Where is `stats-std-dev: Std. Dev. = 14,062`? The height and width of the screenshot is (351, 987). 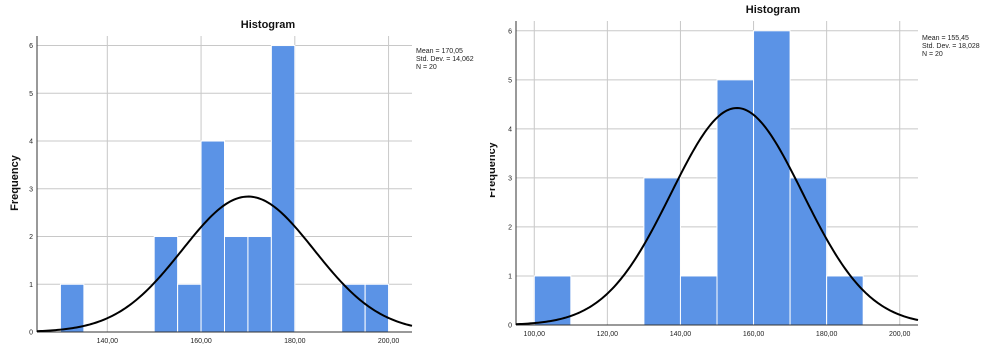 stats-std-dev: Std. Dev. = 14,062 is located at coordinates (445, 59).